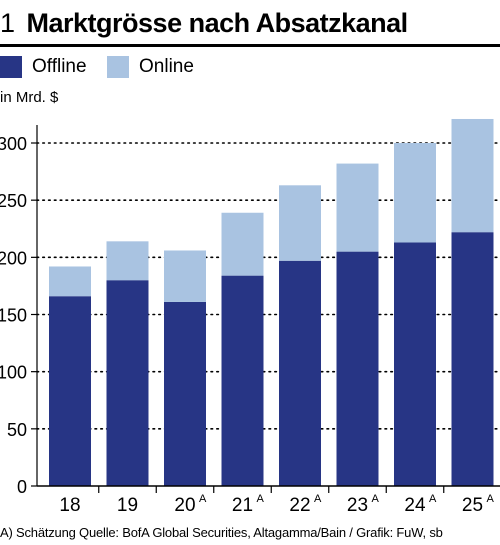  Describe the element at coordinates (13, 201) in the screenshot. I see `y-tick-label-250: 250` at that location.